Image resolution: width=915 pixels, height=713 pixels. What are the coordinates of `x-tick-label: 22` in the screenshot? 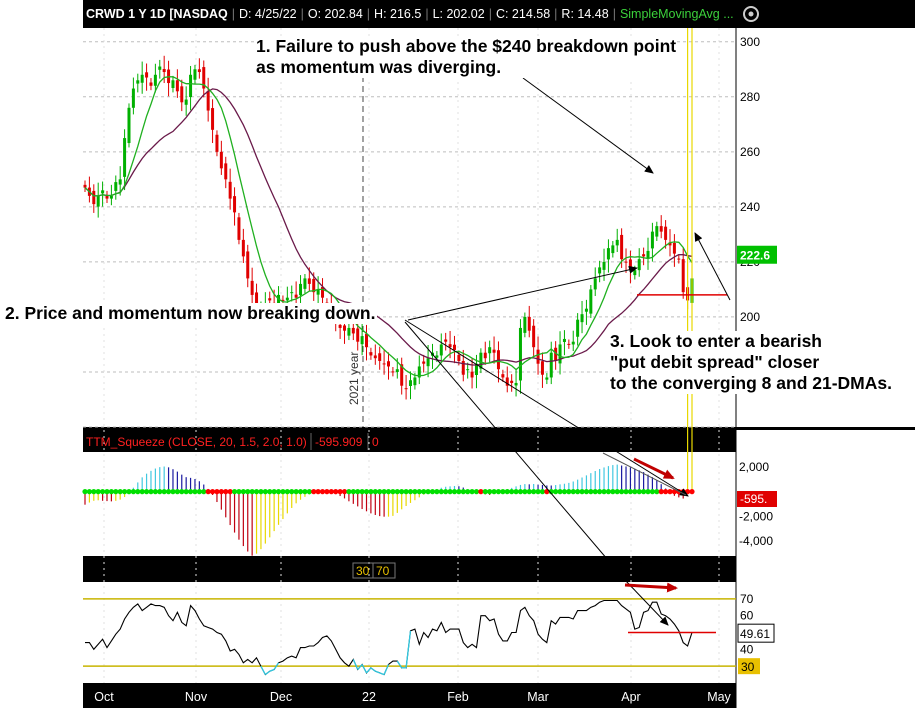 It's located at (369, 697).